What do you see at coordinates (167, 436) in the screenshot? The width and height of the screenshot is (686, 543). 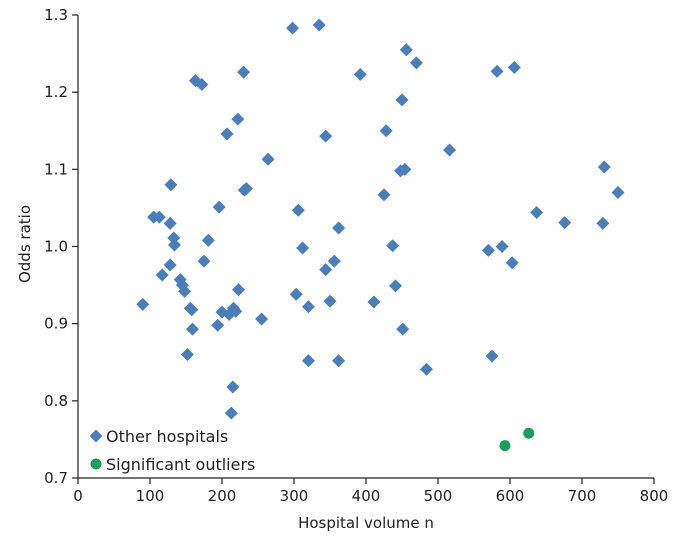 I see `legend-label-other-hospitals: Other hospitals` at bounding box center [167, 436].